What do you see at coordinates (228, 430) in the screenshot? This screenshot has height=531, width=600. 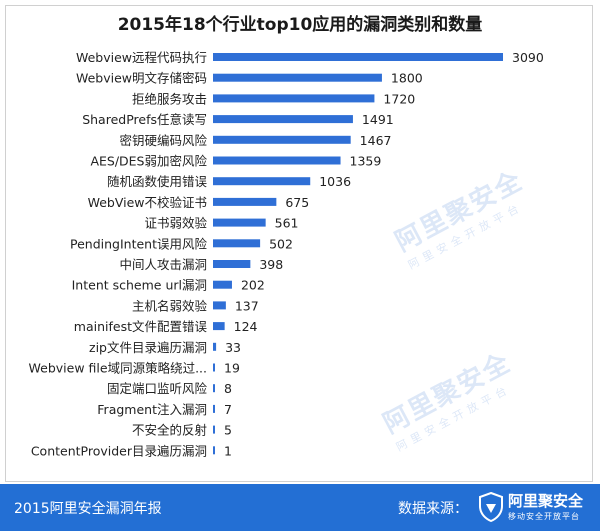 I see `value-label: 5` at bounding box center [228, 430].